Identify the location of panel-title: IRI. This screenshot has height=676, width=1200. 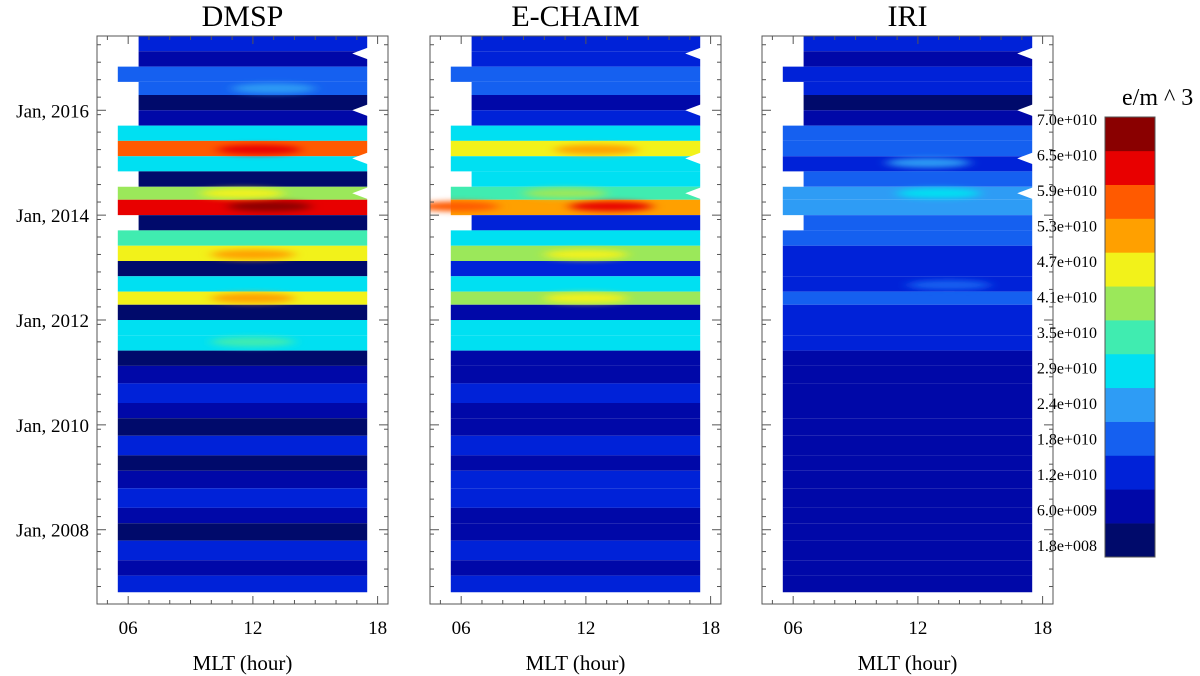
(908, 16).